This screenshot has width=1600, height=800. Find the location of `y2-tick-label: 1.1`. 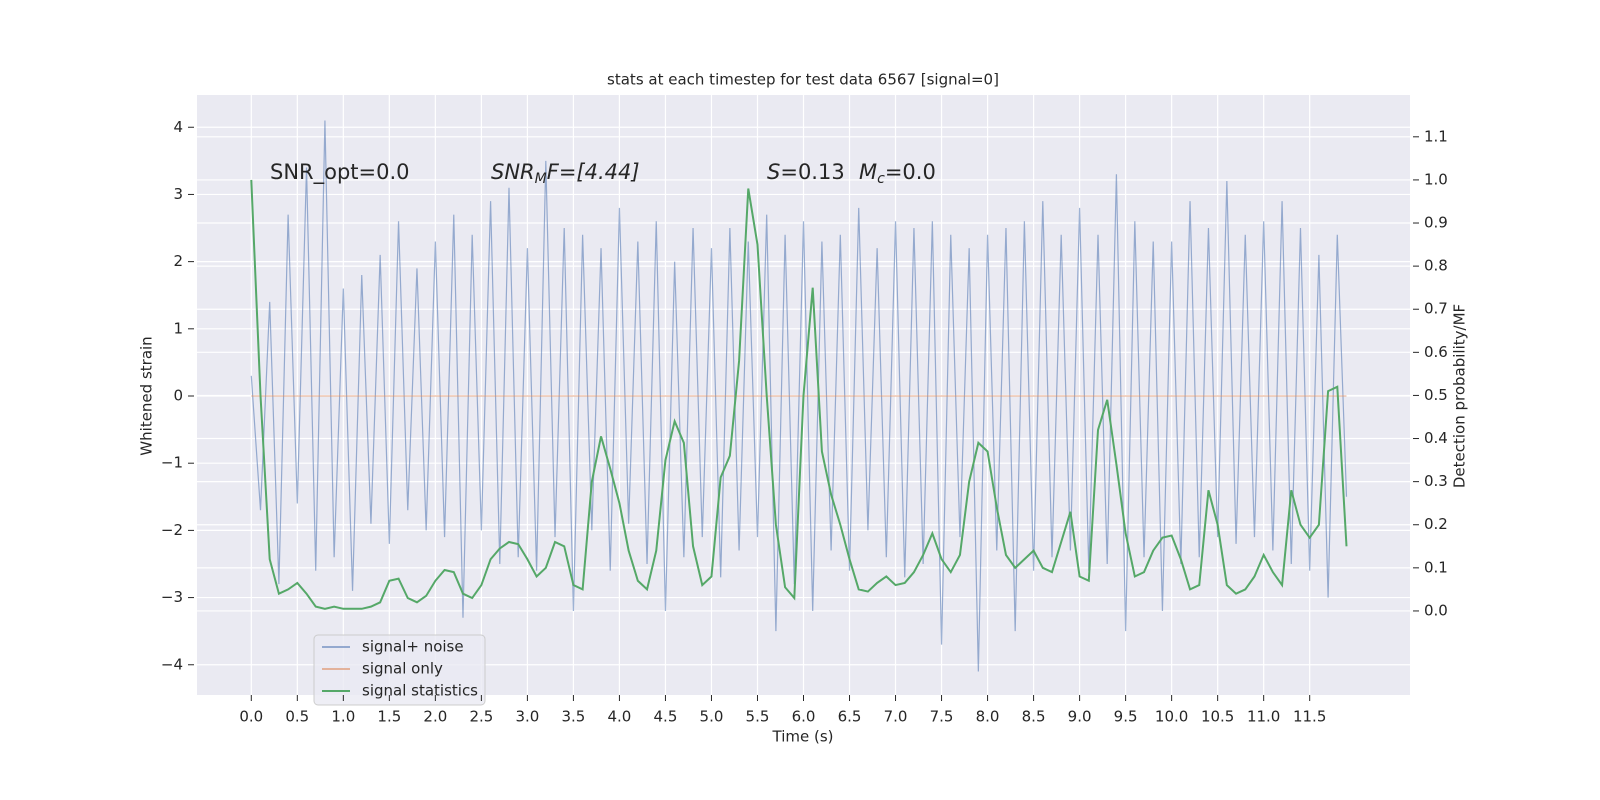

y2-tick-label: 1.1 is located at coordinates (1436, 136).